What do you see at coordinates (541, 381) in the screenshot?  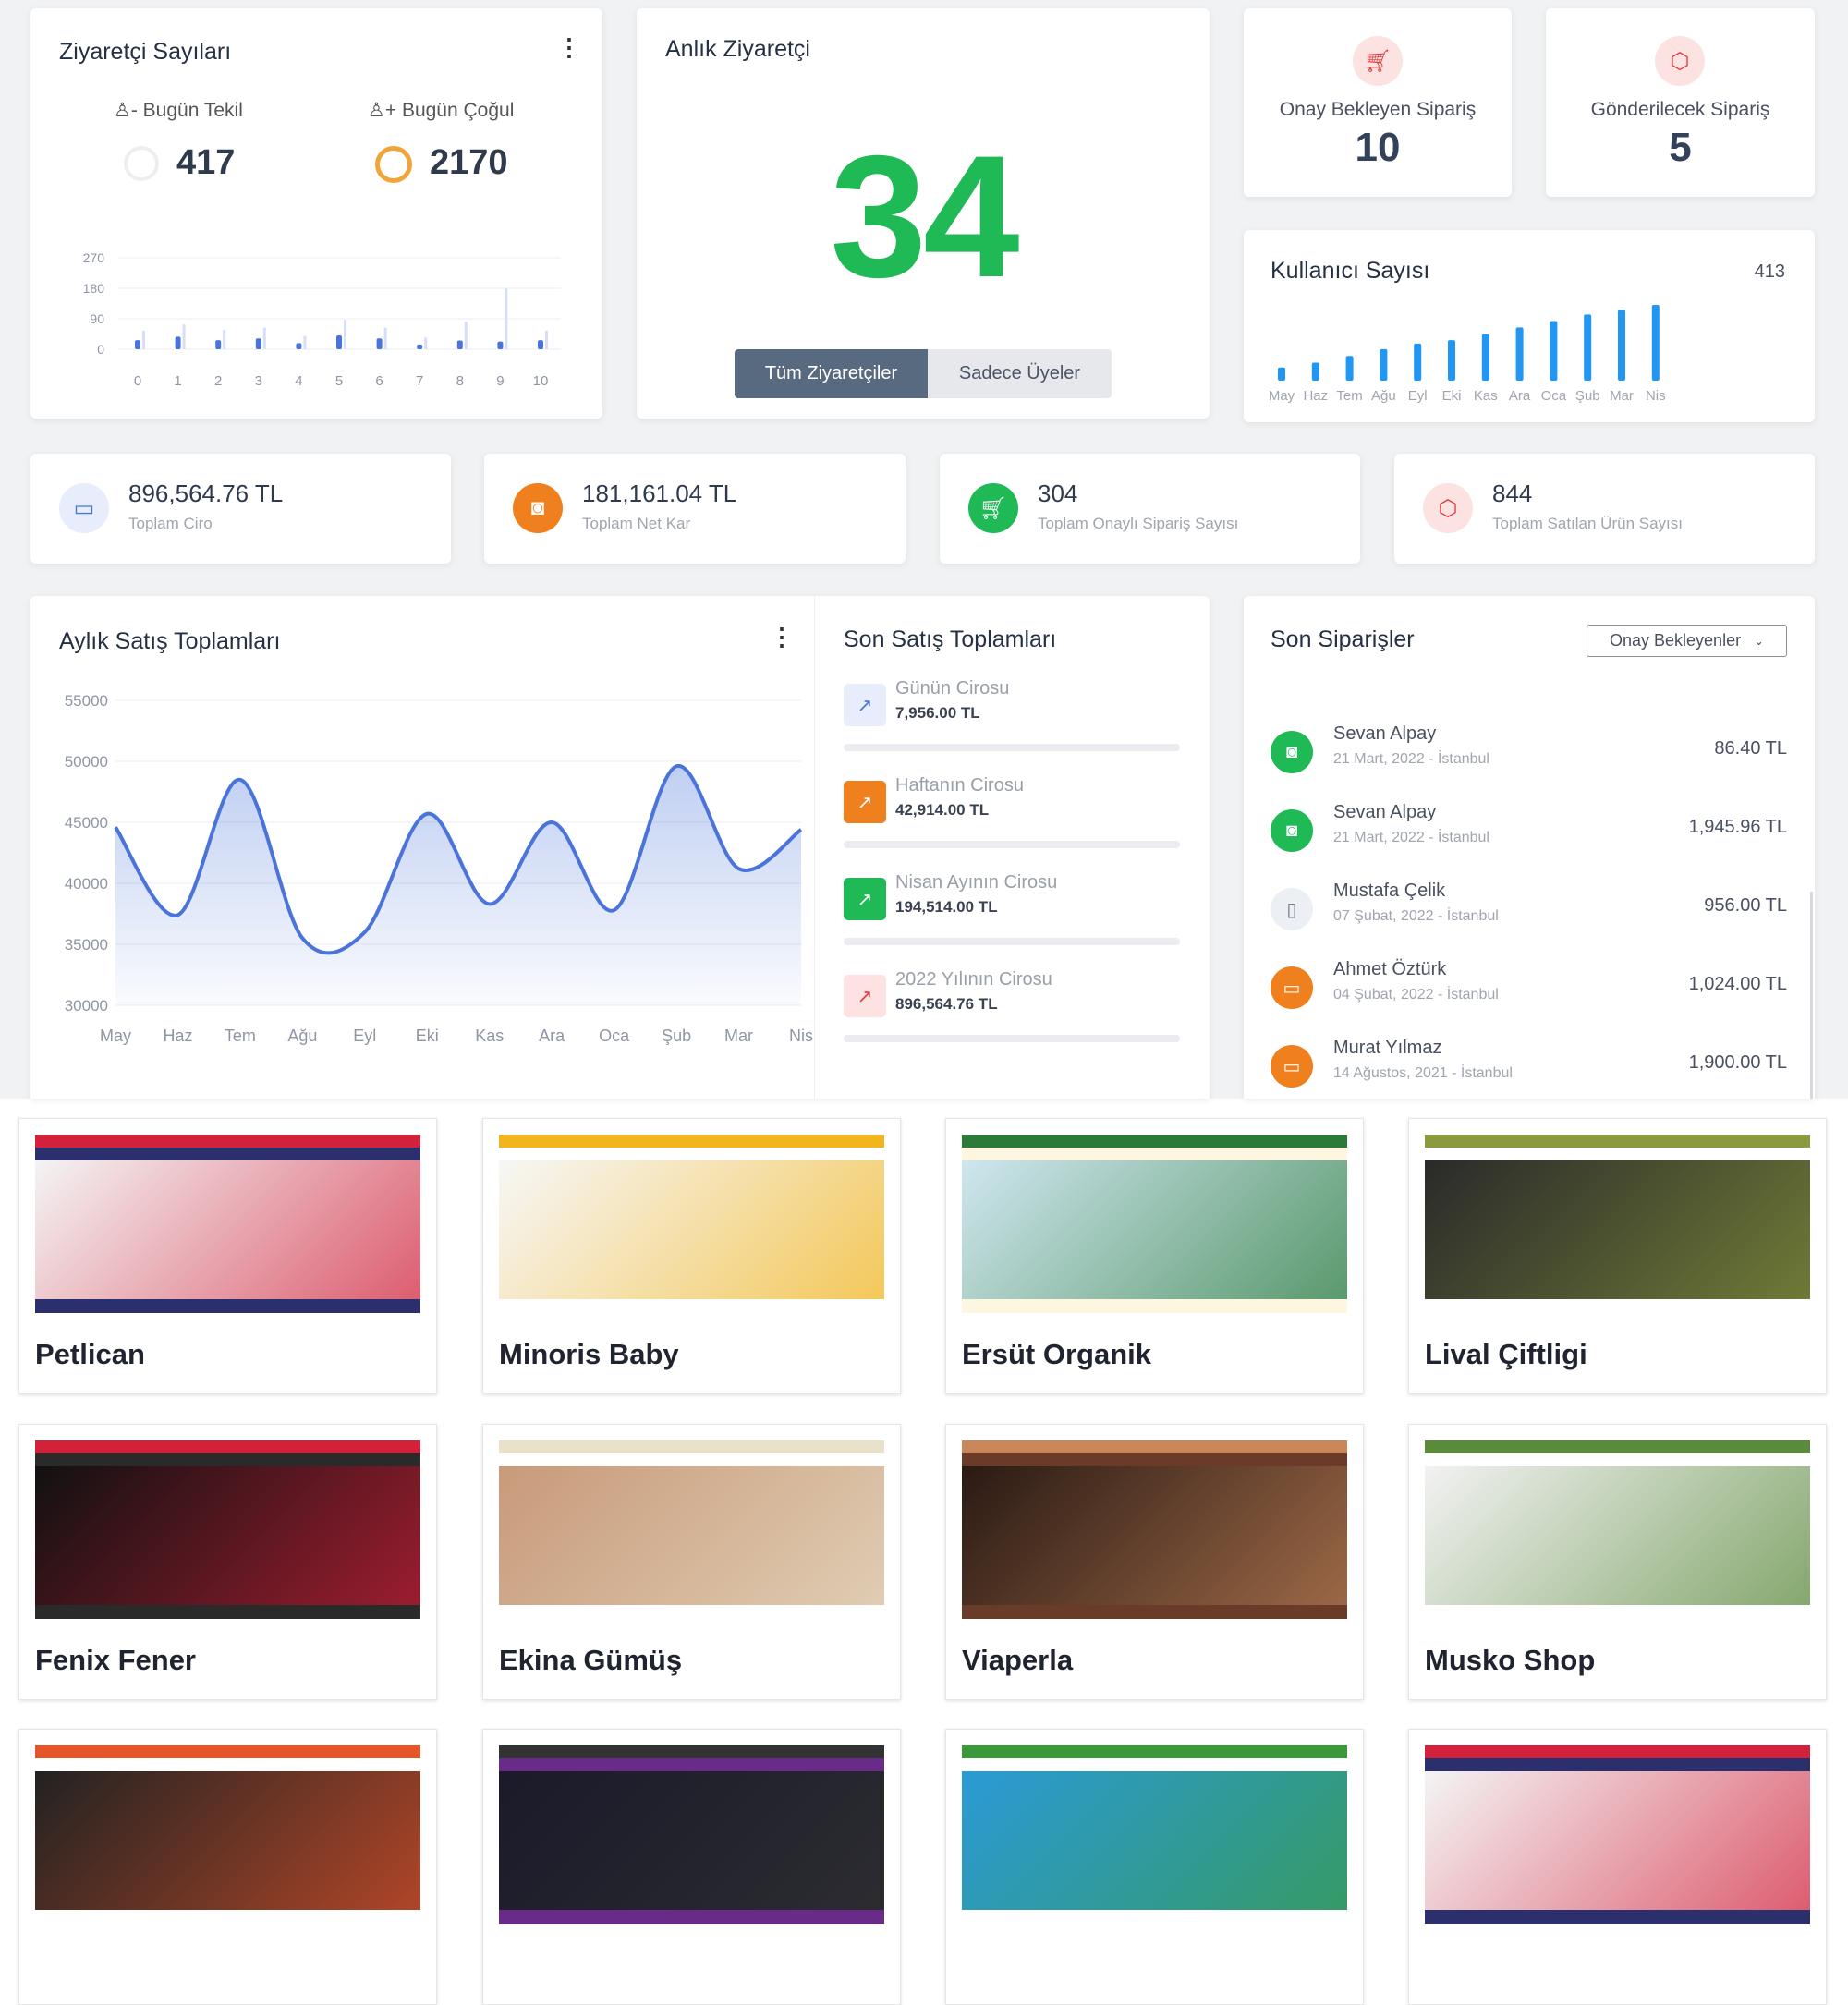 I see `x-tick-label: 10` at bounding box center [541, 381].